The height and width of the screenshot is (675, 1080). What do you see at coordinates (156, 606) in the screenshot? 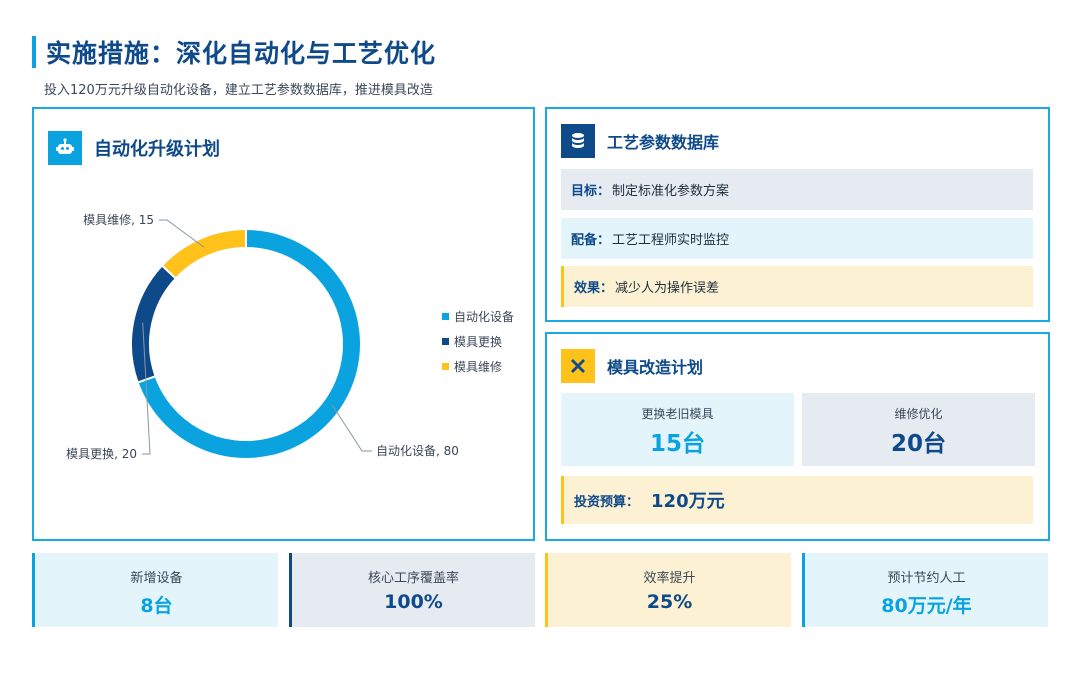
I see `stat-value: 8台` at bounding box center [156, 606].